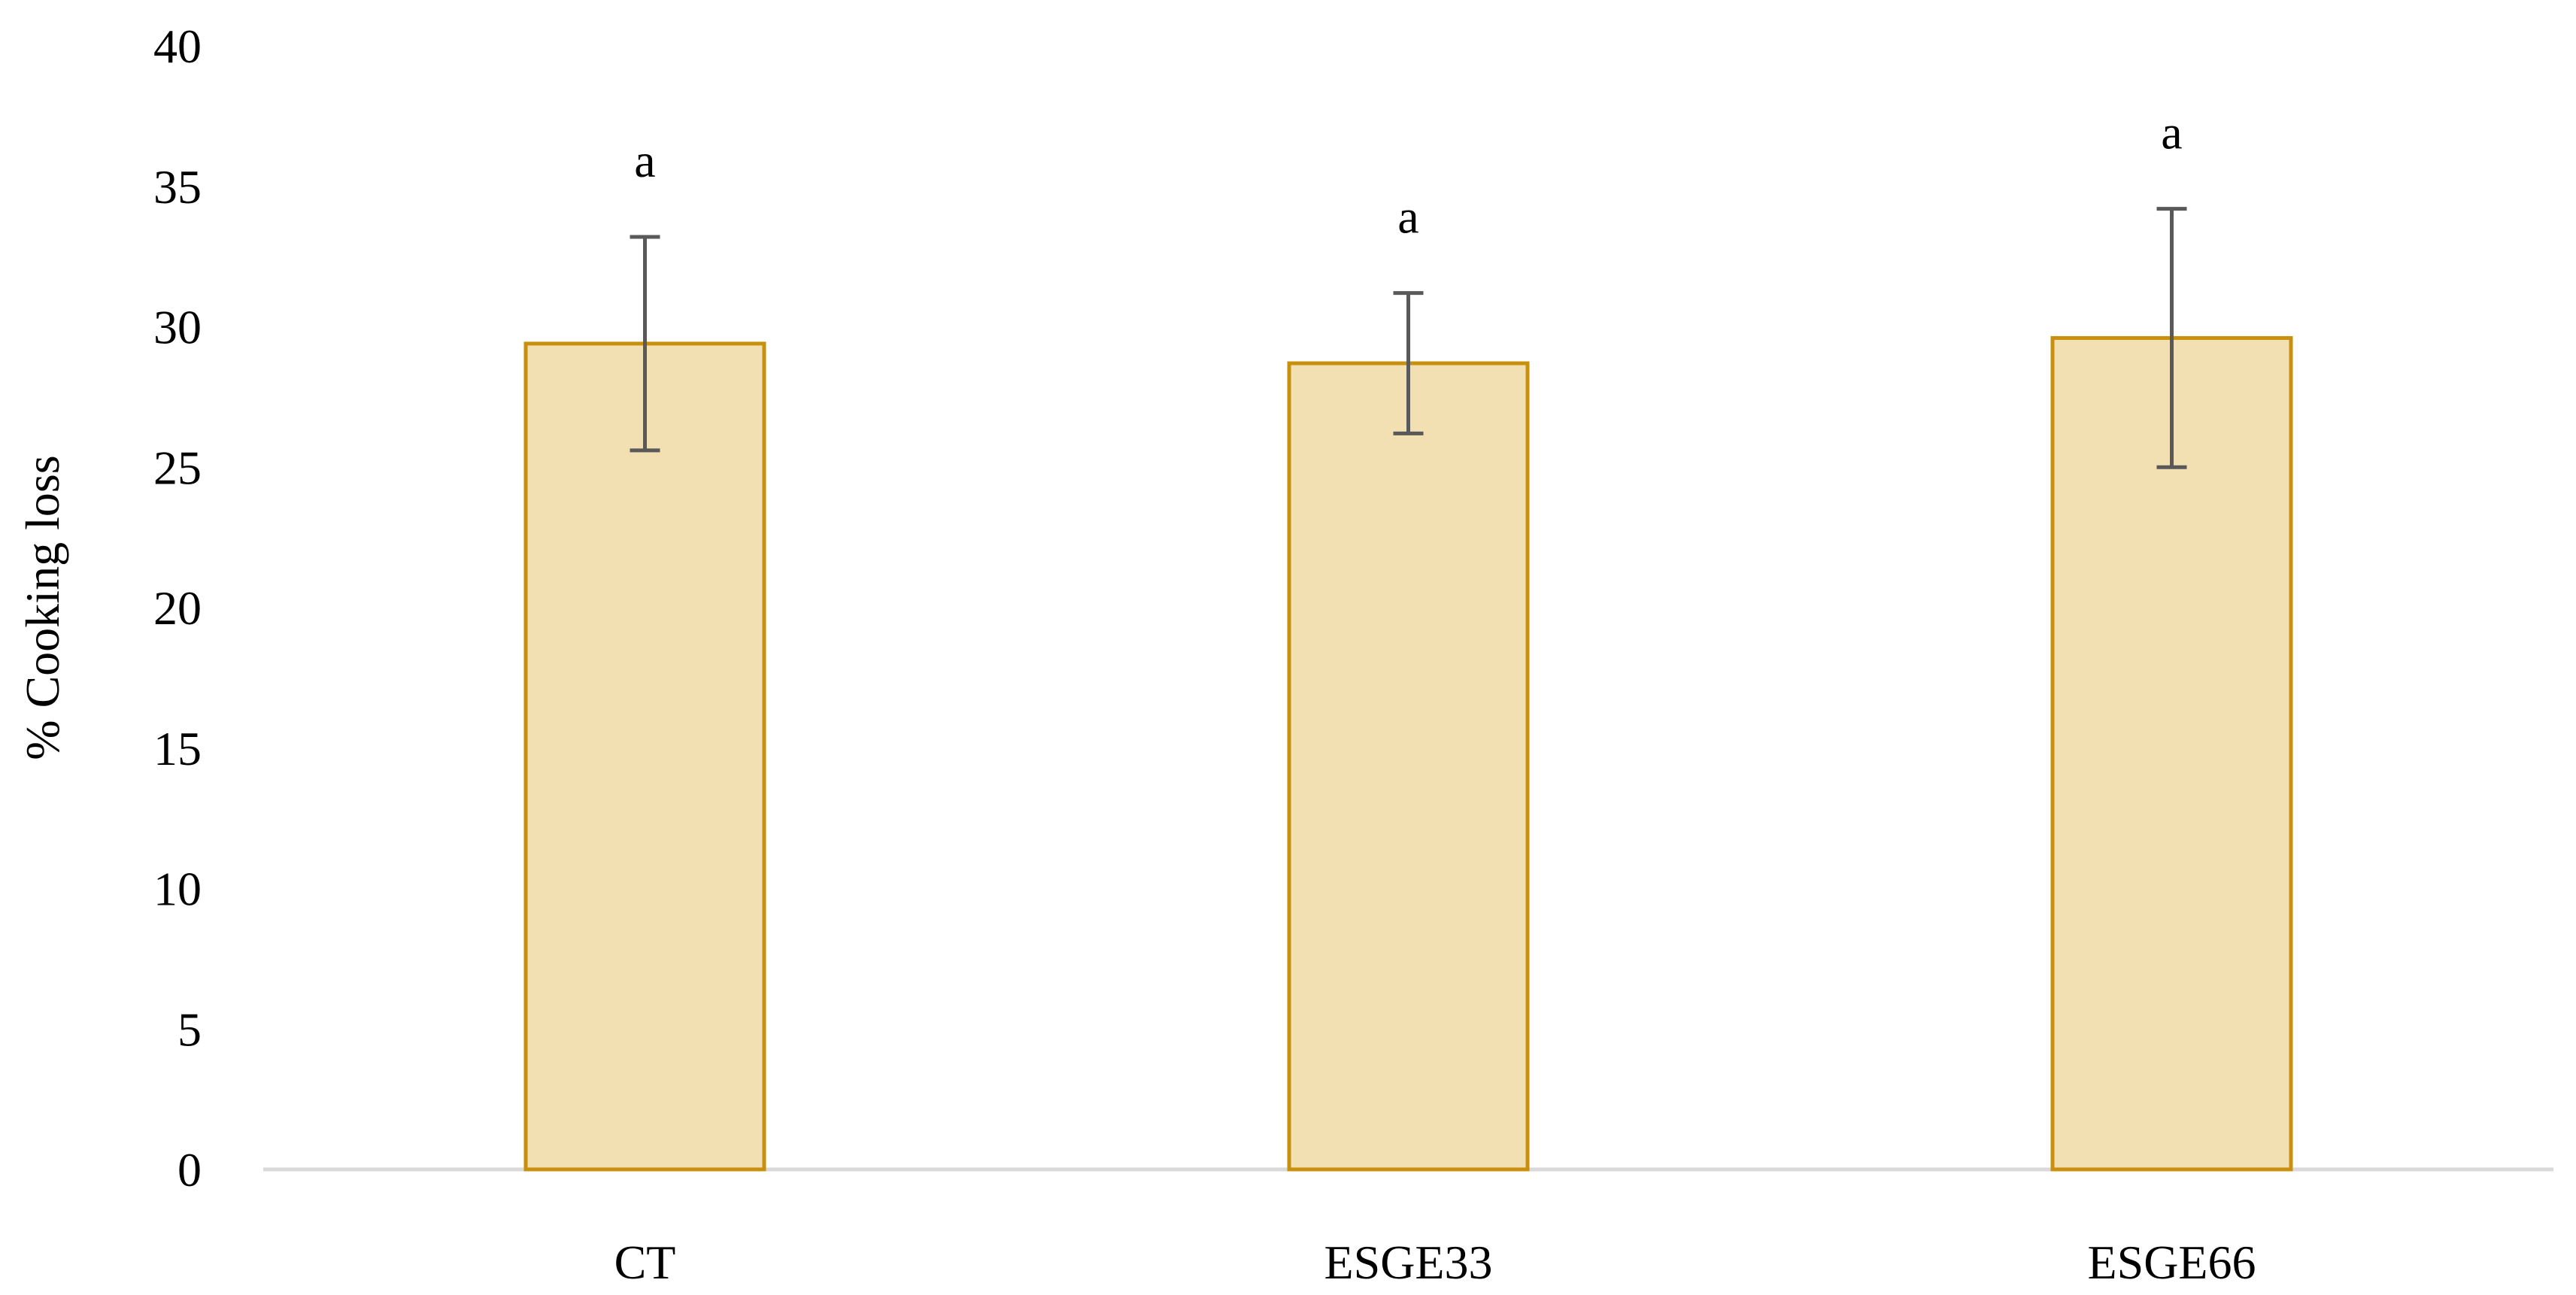 The height and width of the screenshot is (1295, 2576). What do you see at coordinates (177, 890) in the screenshot?
I see `y-tick-label: 10` at bounding box center [177, 890].